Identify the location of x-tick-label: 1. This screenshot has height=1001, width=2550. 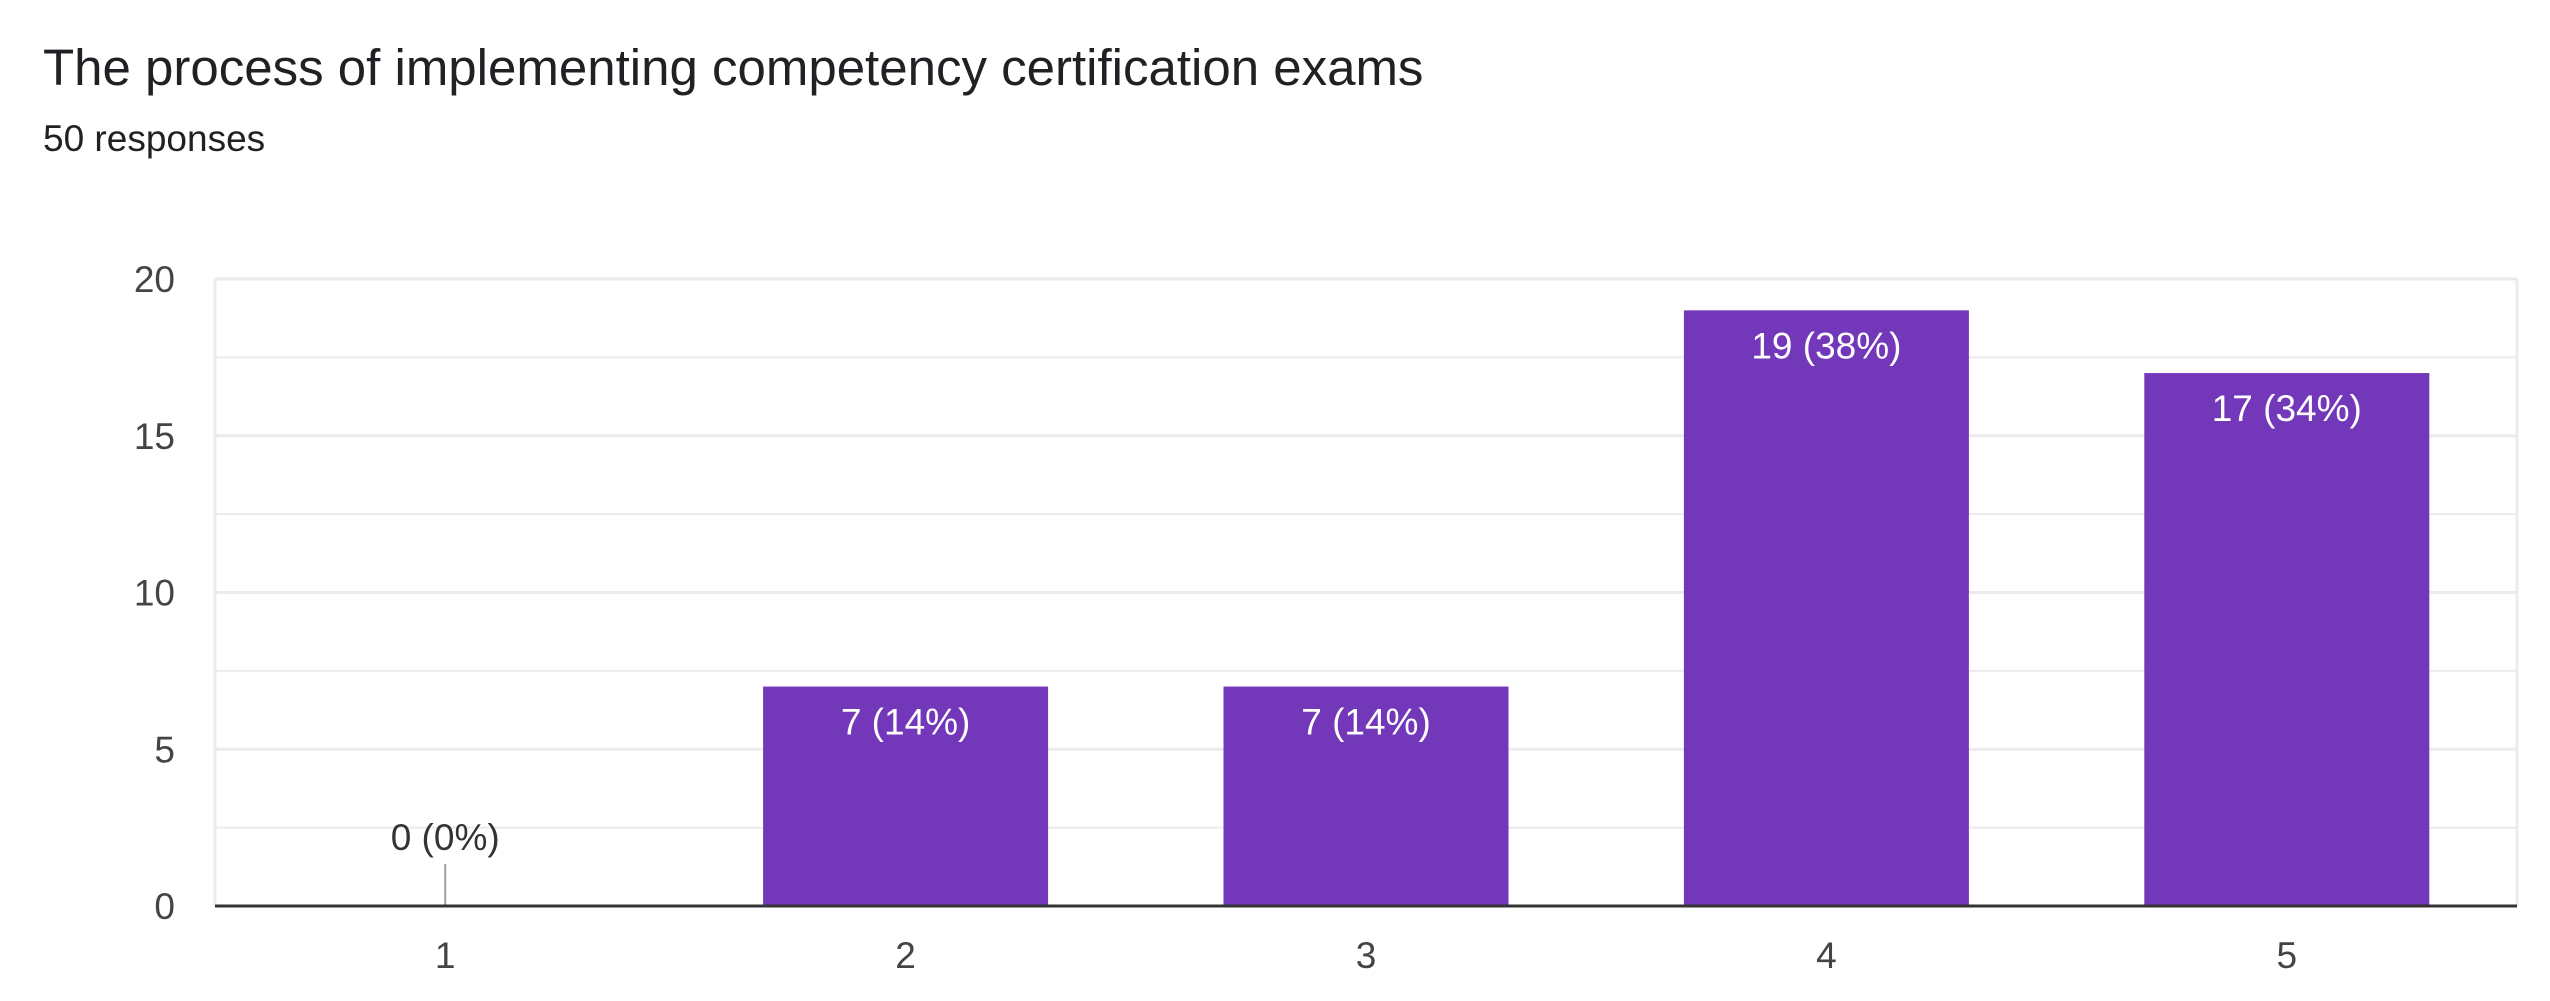
(445, 955).